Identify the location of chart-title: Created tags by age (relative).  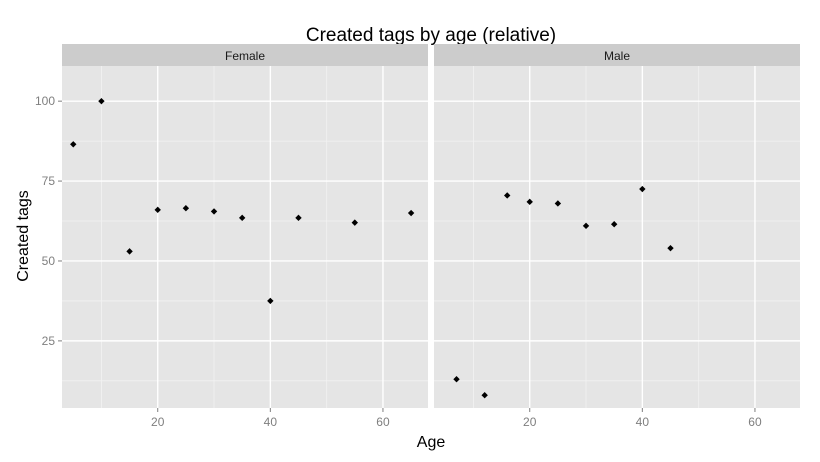
(431, 35).